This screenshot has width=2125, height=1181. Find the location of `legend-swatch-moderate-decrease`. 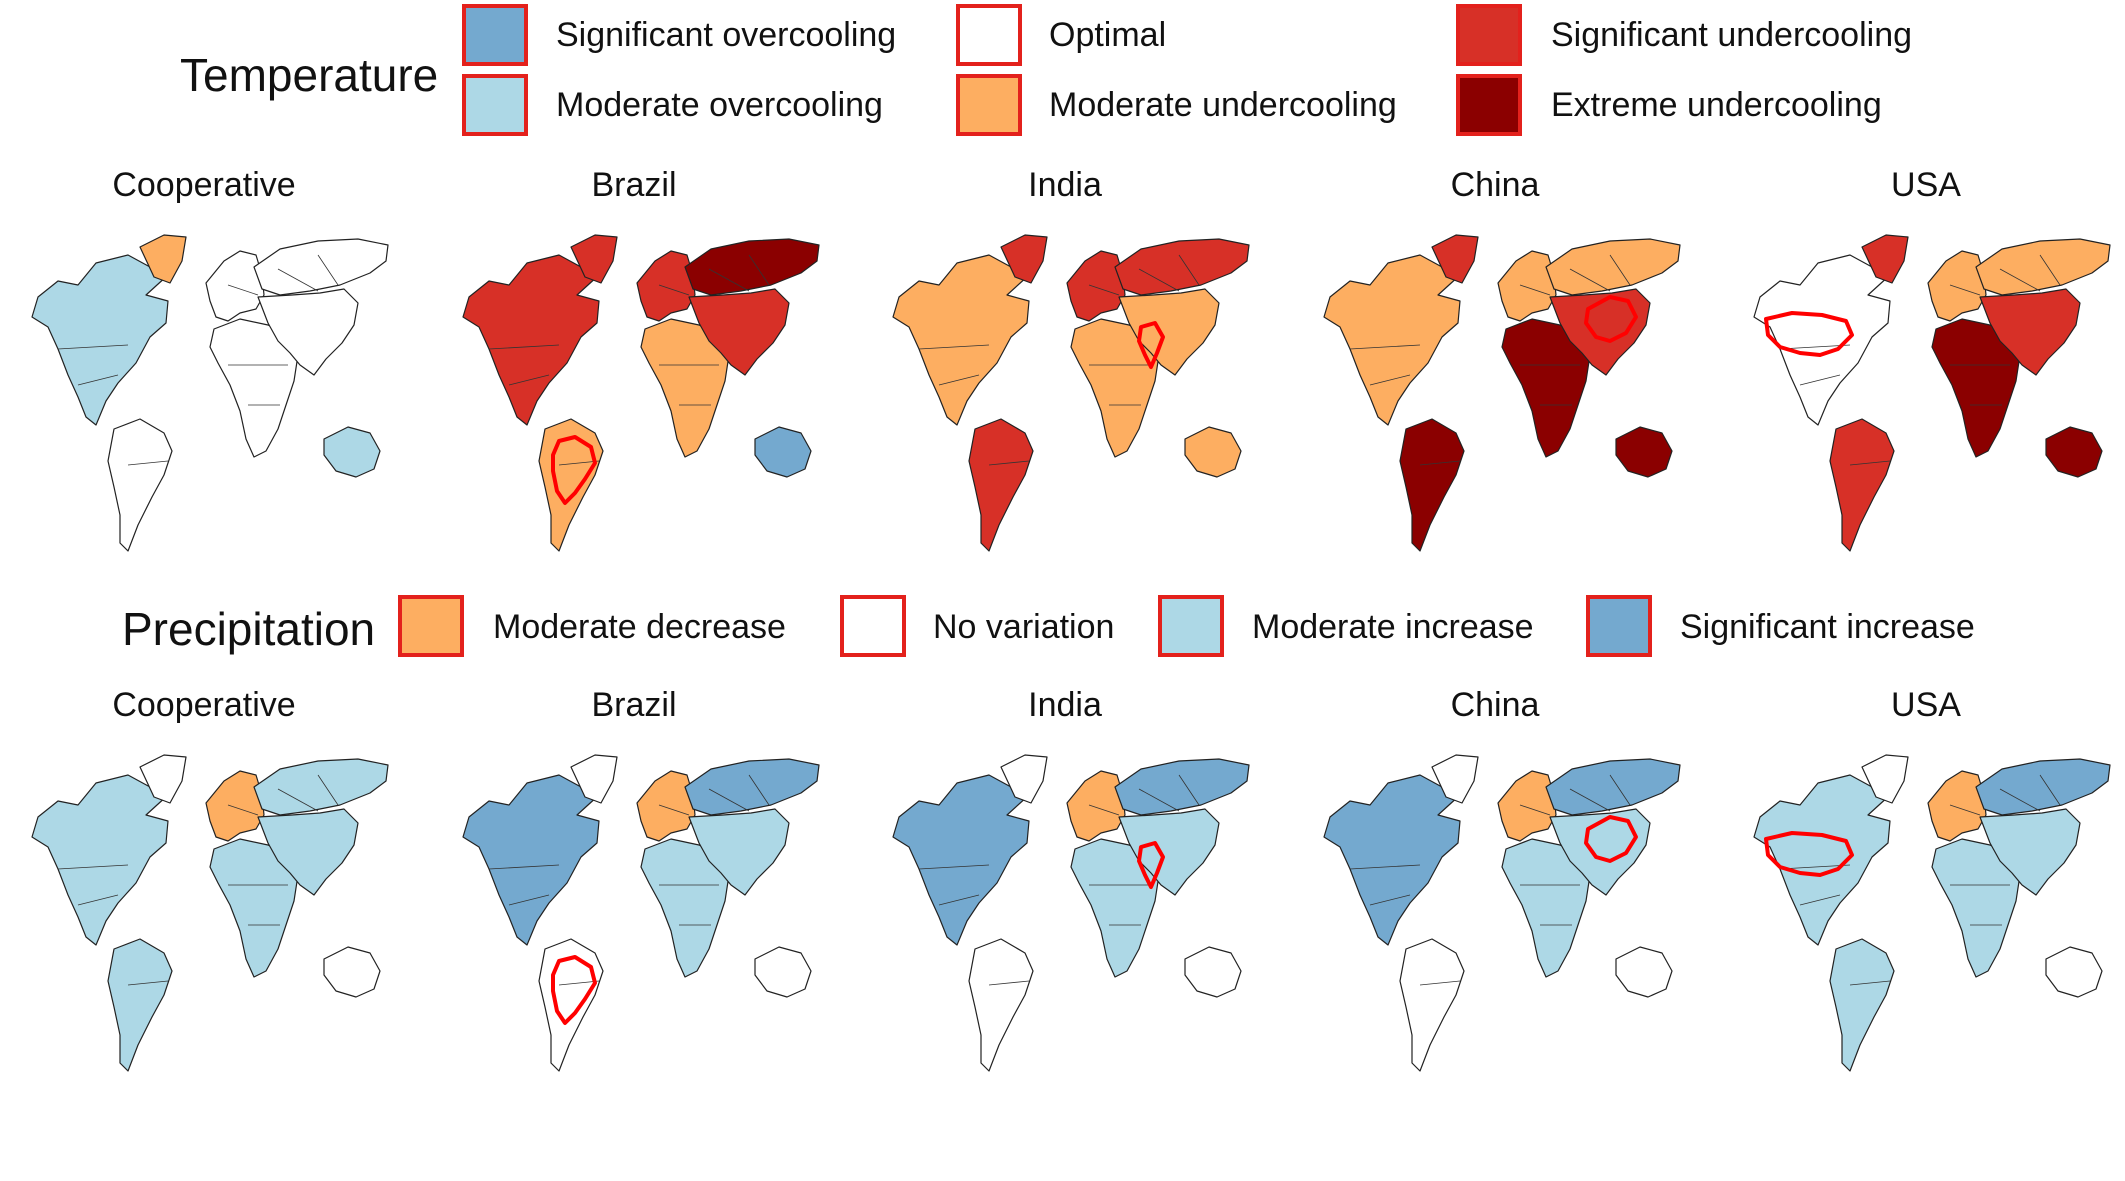

legend-swatch-moderate-decrease is located at coordinates (431, 626).